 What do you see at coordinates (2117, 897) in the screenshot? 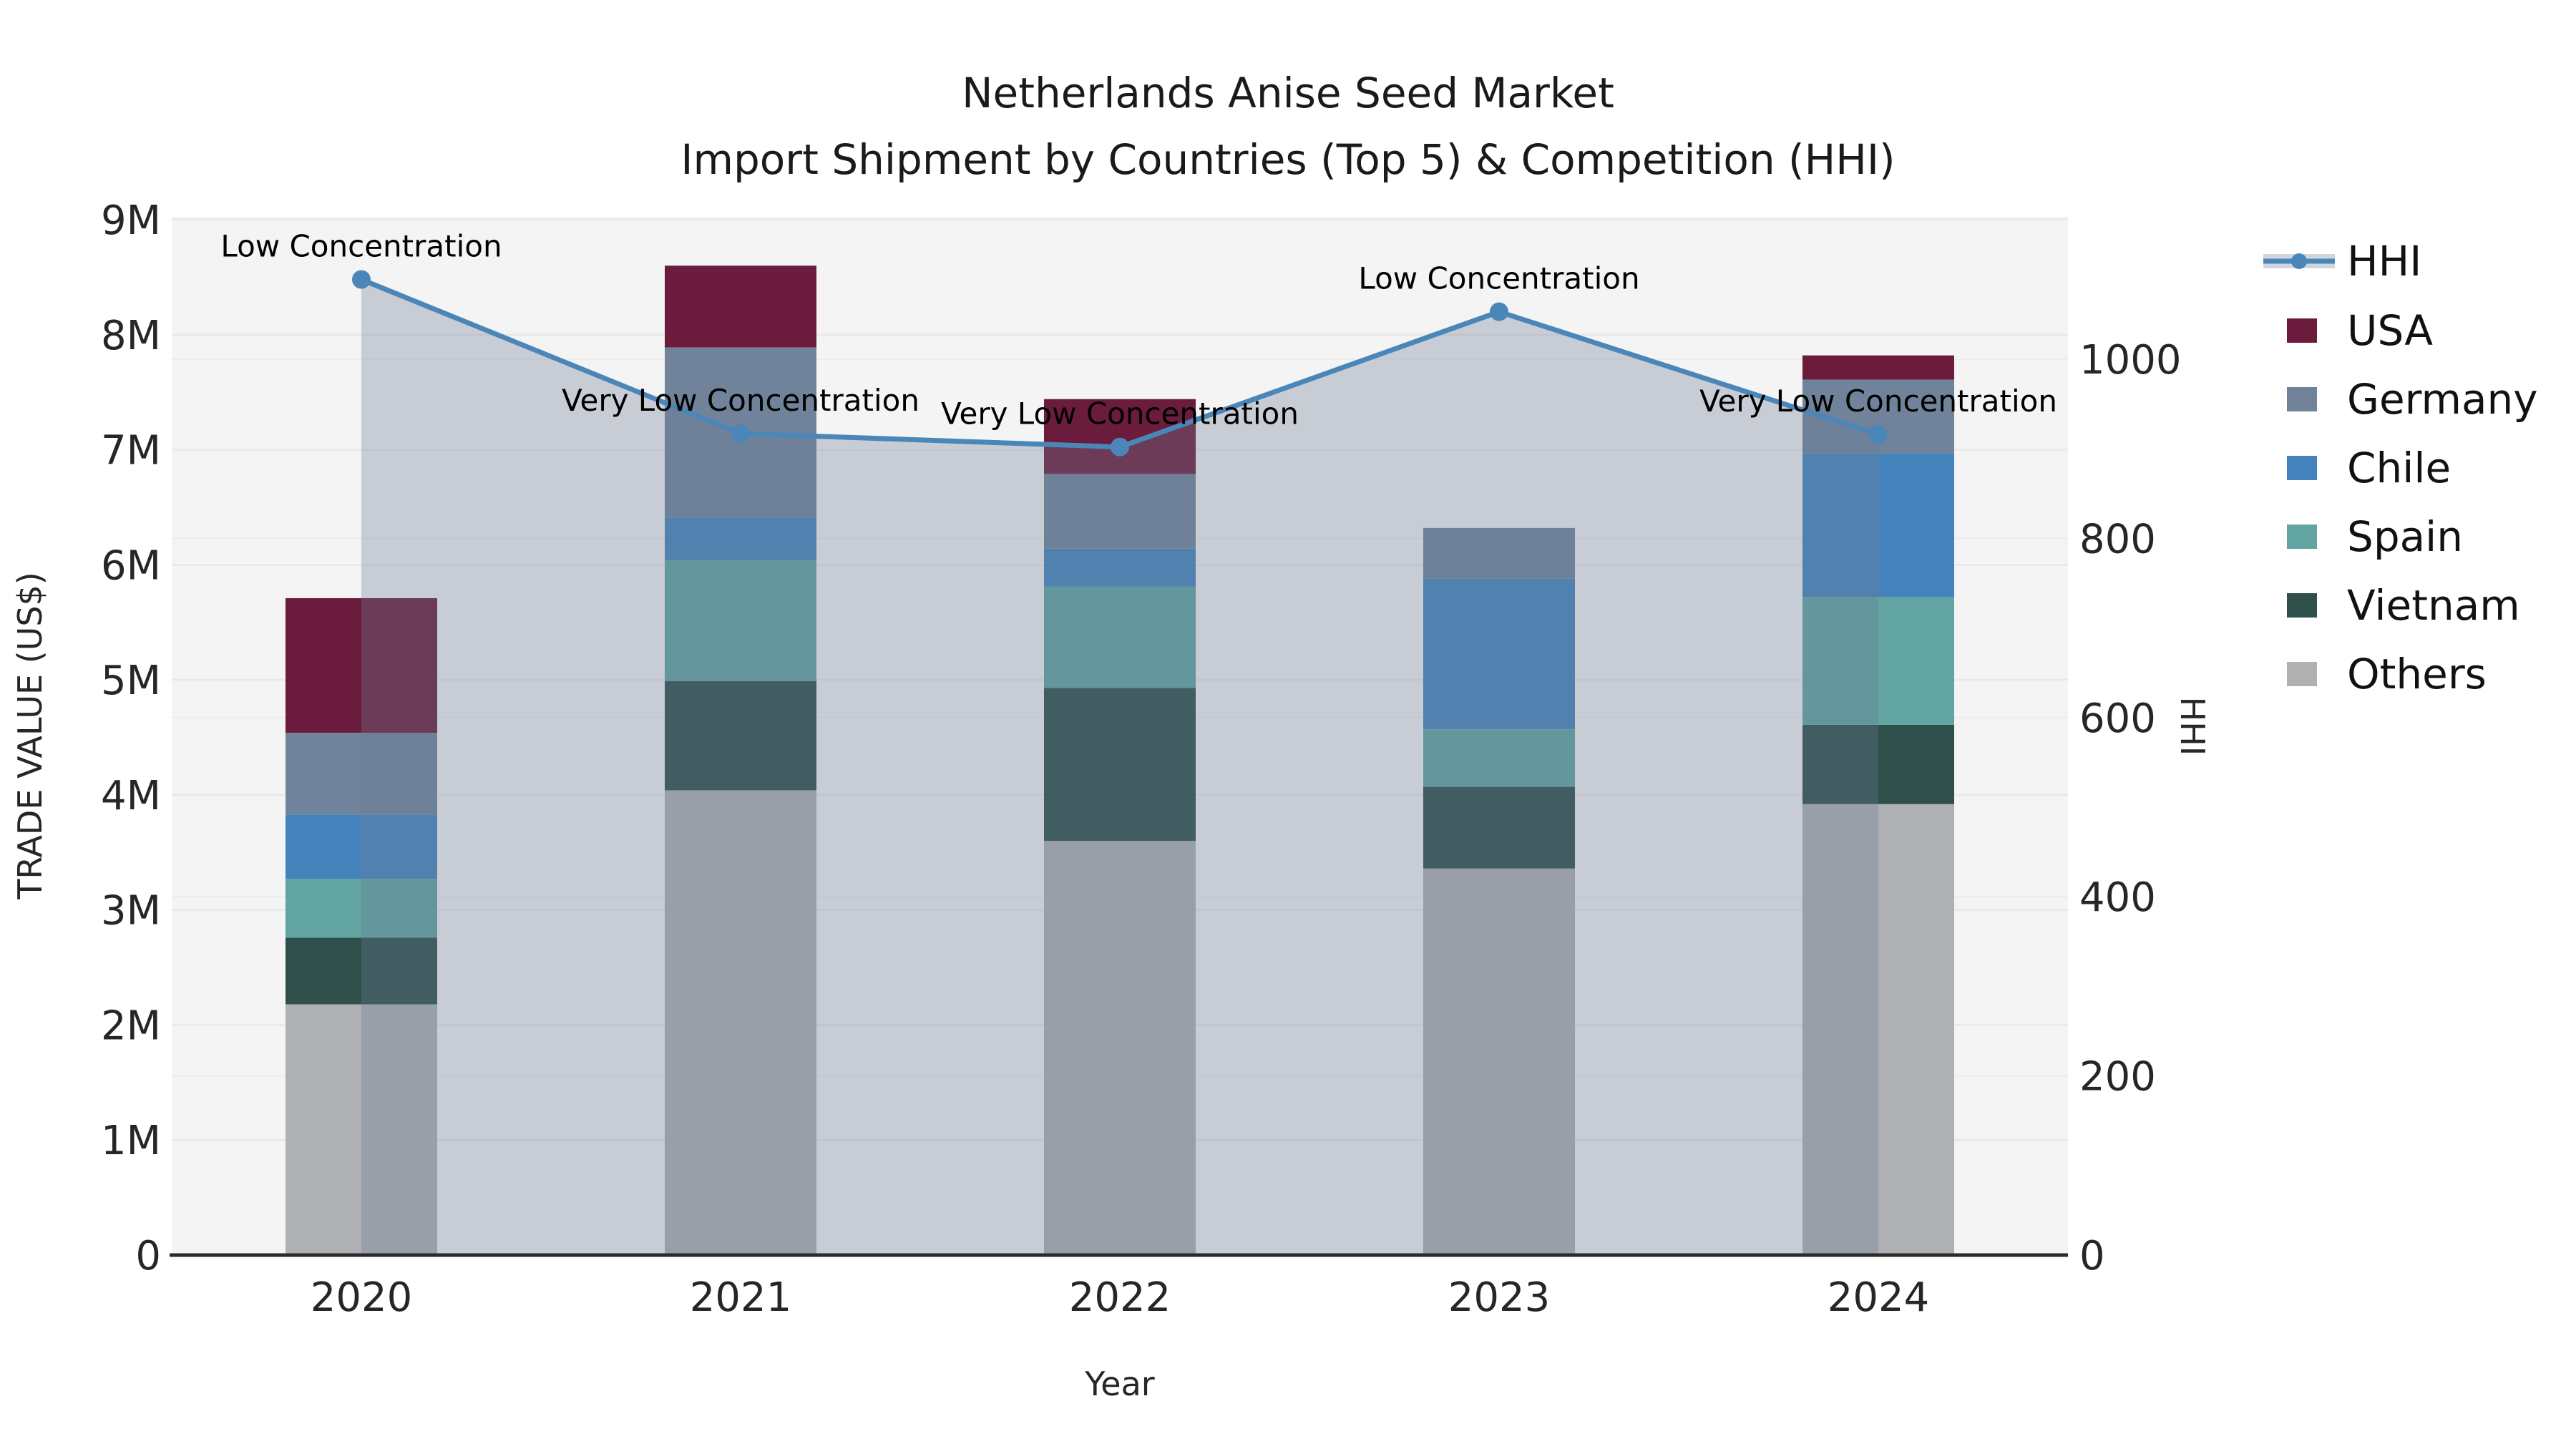
I see `y-right-tick-400: 400` at bounding box center [2117, 897].